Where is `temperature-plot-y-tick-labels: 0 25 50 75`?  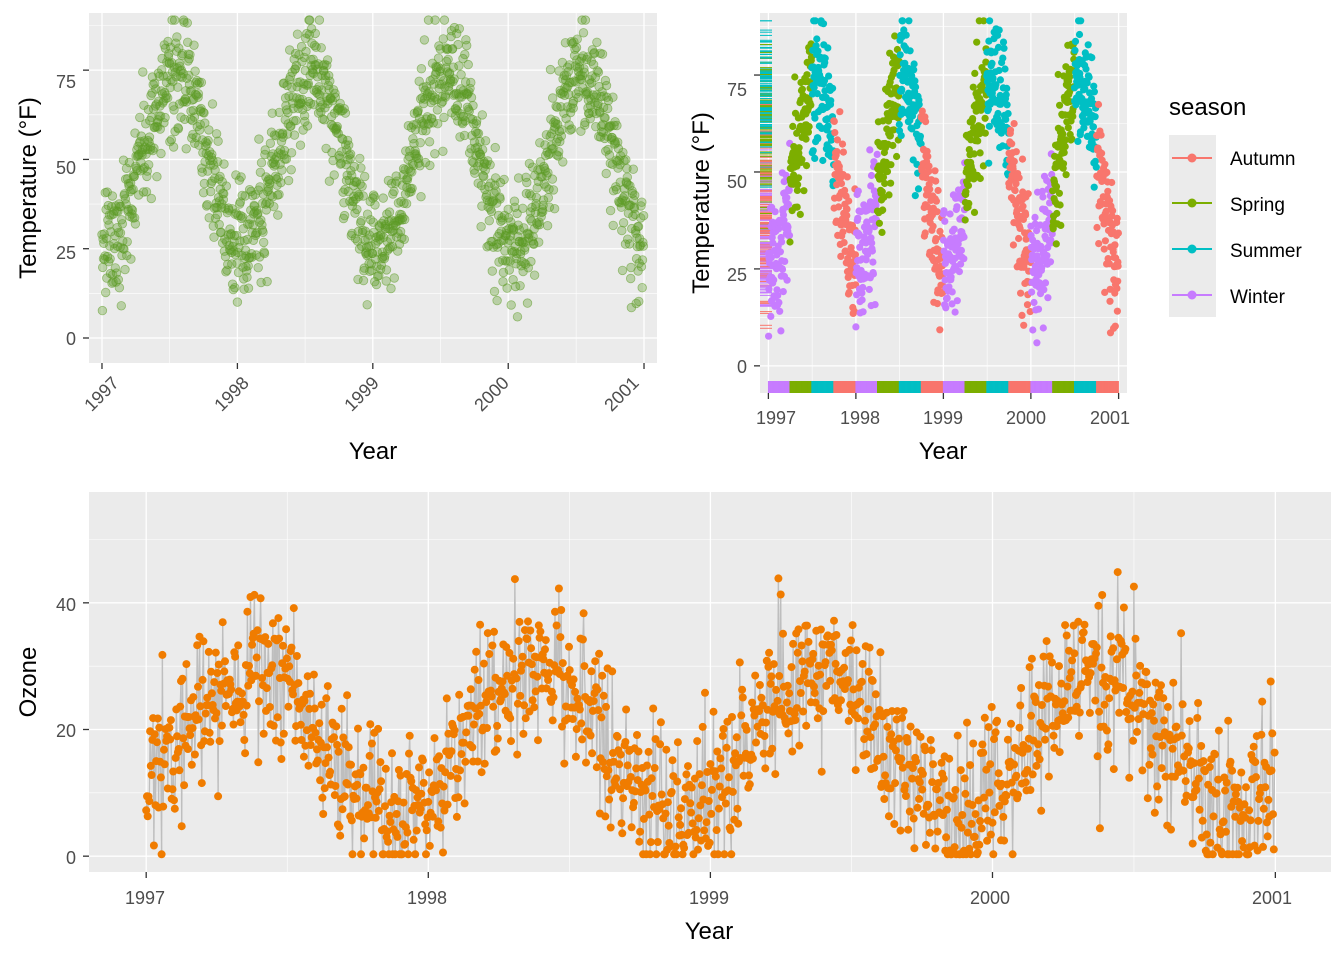
temperature-plot-y-tick-labels: 0 25 50 75 is located at coordinates (66, 210).